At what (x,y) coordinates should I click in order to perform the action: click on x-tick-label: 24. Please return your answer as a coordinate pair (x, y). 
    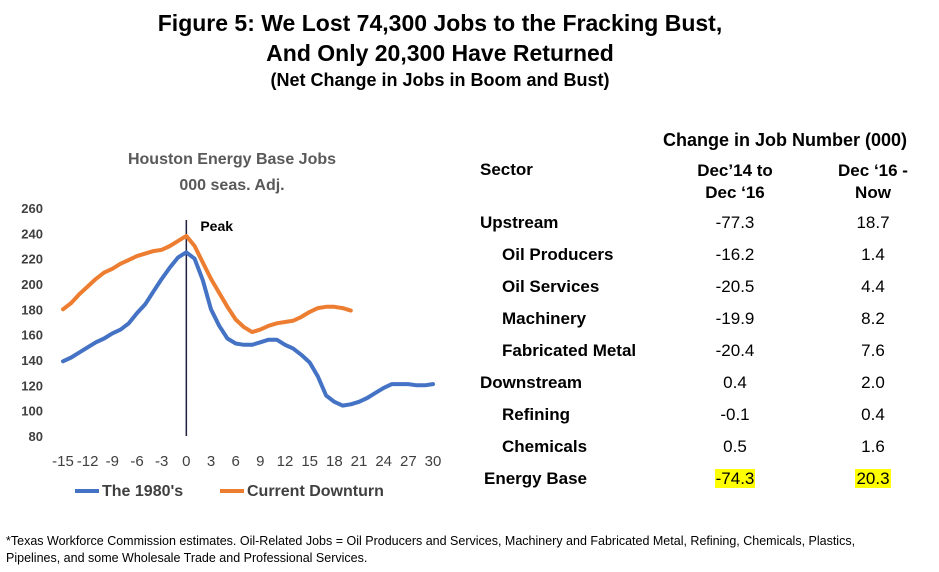
    Looking at the image, I should click on (383, 461).